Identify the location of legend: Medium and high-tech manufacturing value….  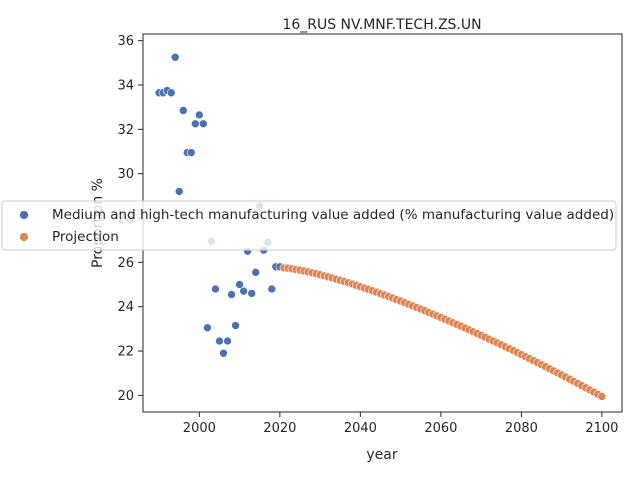
(309, 225).